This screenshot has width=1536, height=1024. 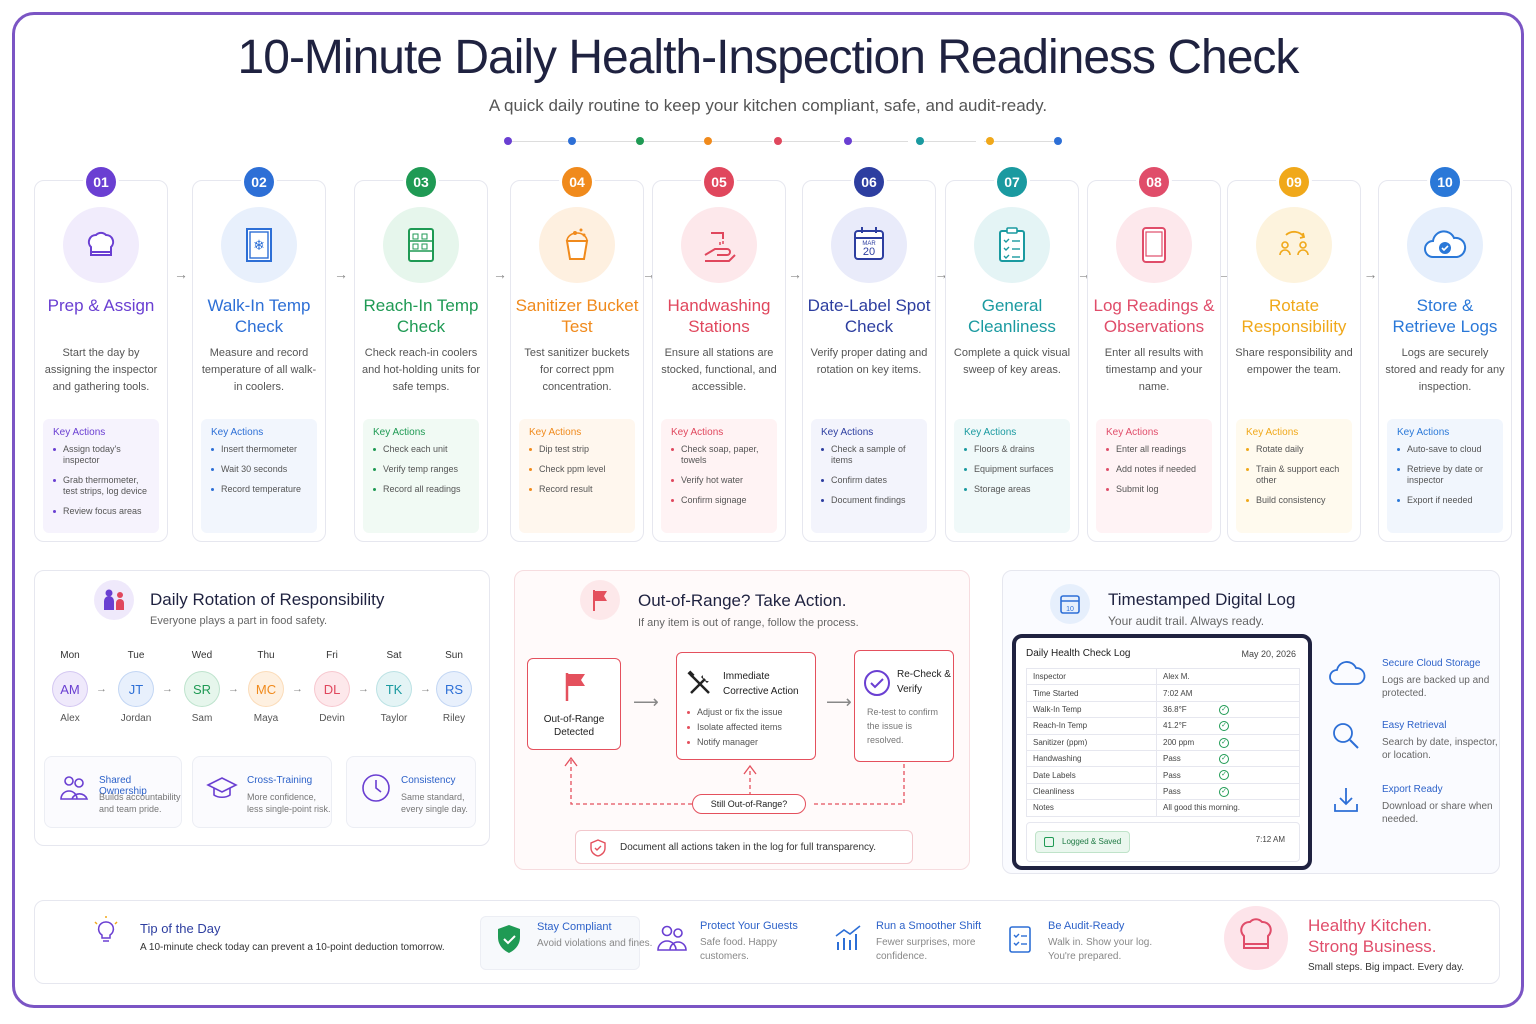 I want to click on key-action-item: Build consistency, so click(x=1294, y=500).